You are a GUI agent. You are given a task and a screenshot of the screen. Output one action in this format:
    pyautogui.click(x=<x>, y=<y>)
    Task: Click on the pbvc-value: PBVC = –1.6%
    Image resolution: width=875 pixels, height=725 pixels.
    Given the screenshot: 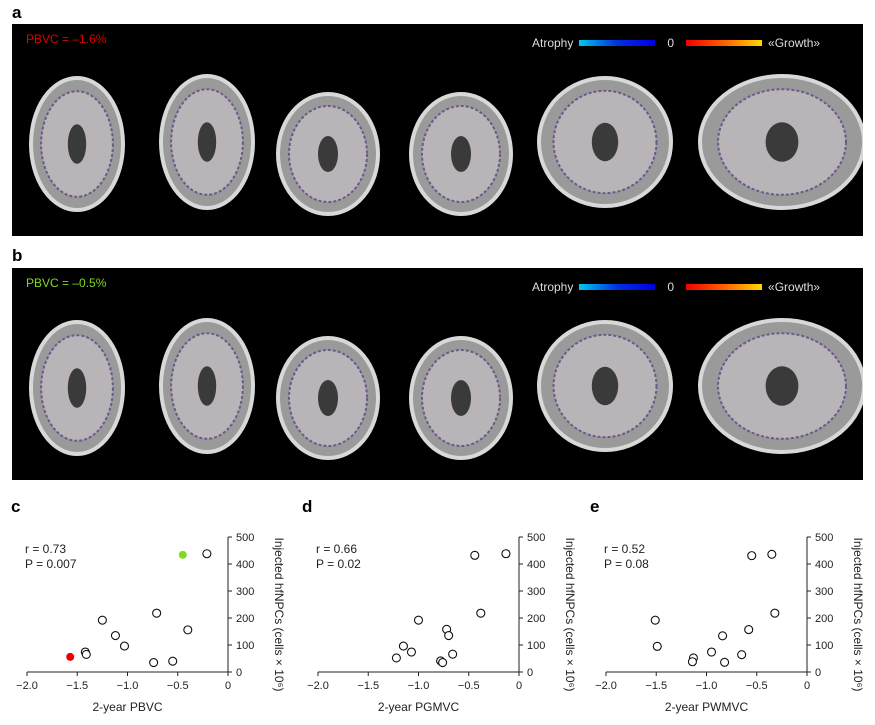 What is the action you would take?
    pyautogui.click(x=66, y=39)
    